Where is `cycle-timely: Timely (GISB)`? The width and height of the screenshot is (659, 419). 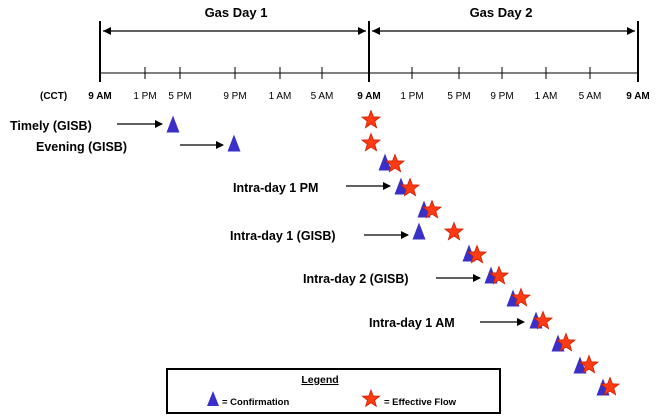
cycle-timely: Timely (GISB) is located at coordinates (86, 126).